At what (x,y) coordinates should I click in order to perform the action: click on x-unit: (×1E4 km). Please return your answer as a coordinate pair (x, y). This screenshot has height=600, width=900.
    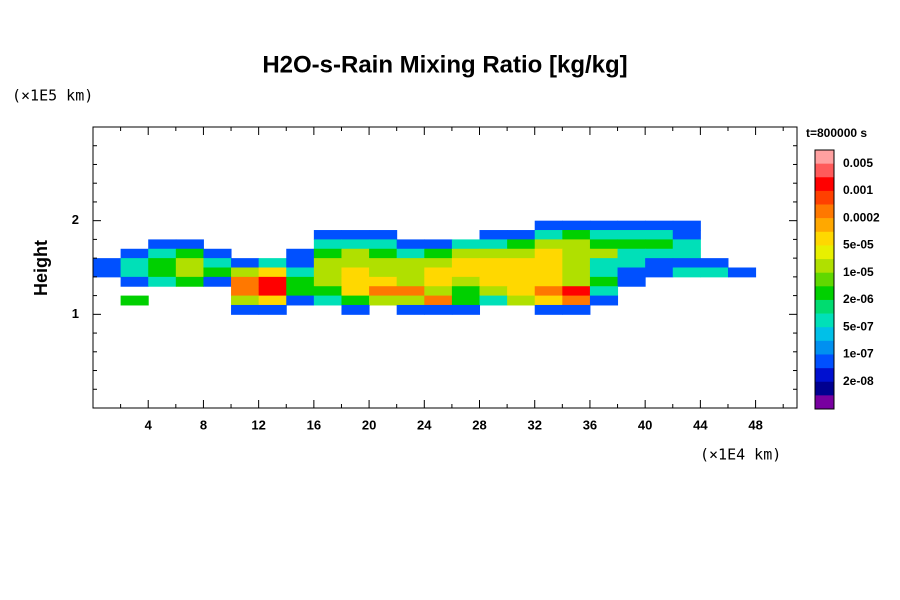
    Looking at the image, I should click on (740, 455).